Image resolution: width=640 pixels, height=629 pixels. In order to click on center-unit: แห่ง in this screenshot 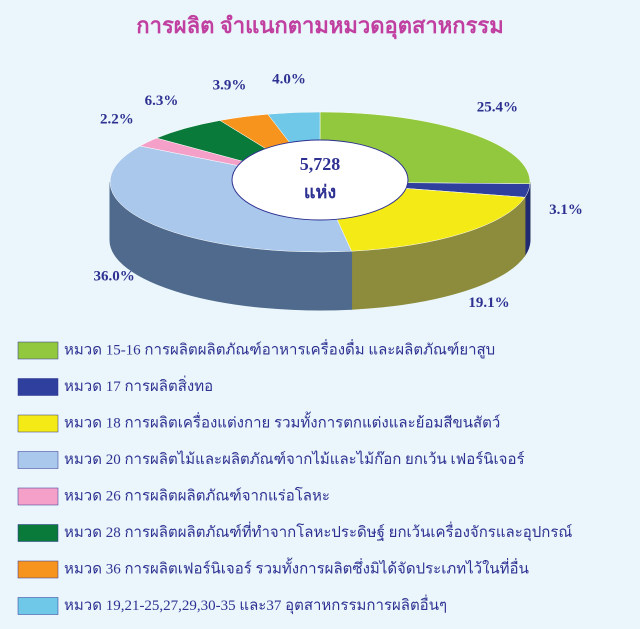, I will do `click(320, 192)`.